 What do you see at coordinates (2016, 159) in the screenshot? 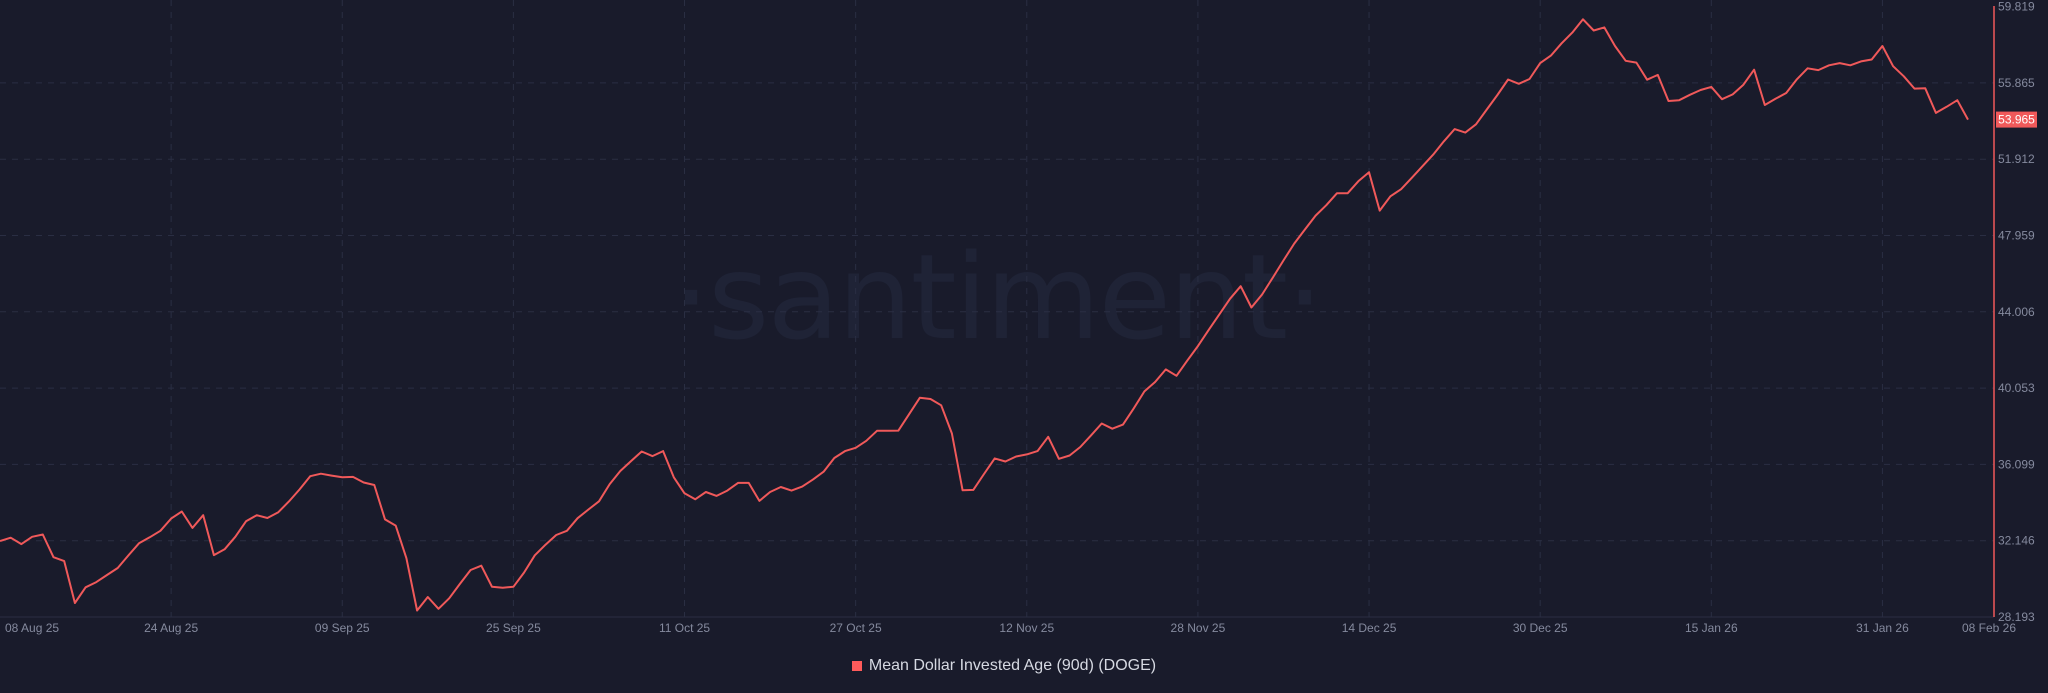
I see `y-tick-label: 51.912` at bounding box center [2016, 159].